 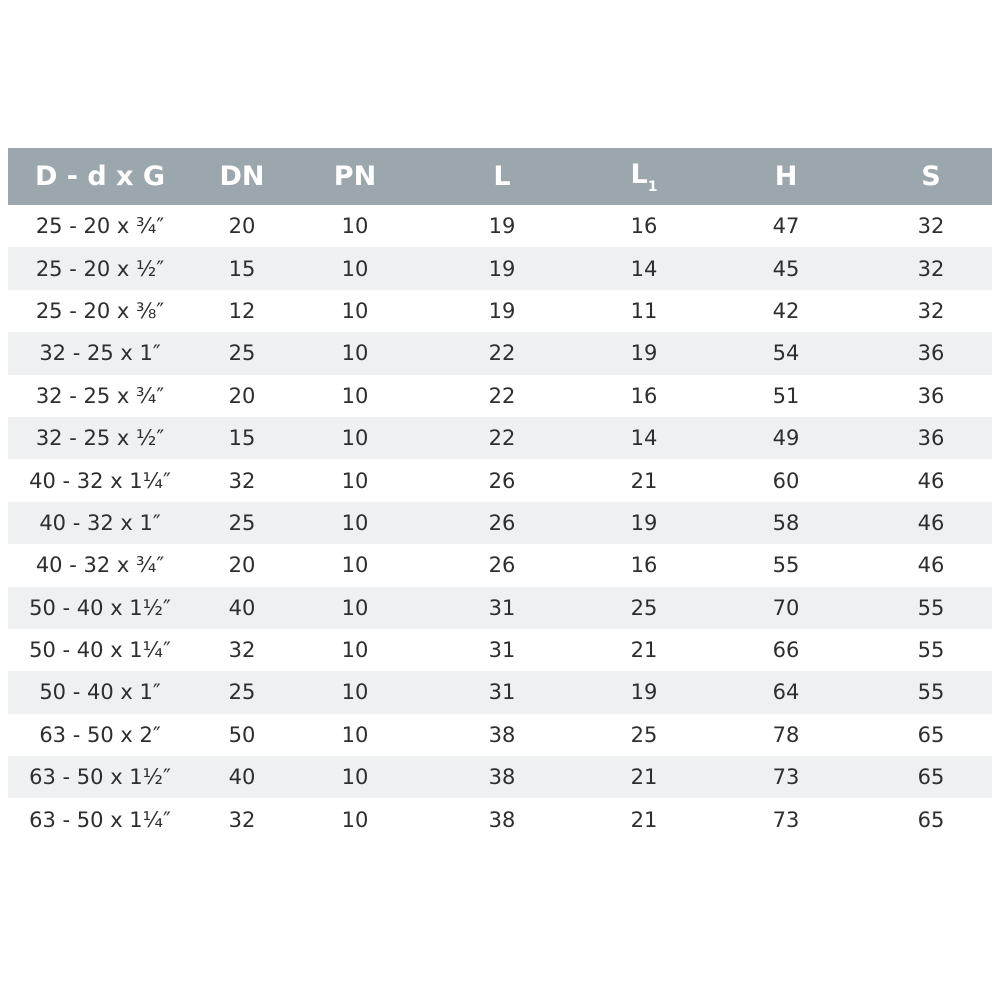 What do you see at coordinates (644, 310) in the screenshot?
I see `table-cell: 11` at bounding box center [644, 310].